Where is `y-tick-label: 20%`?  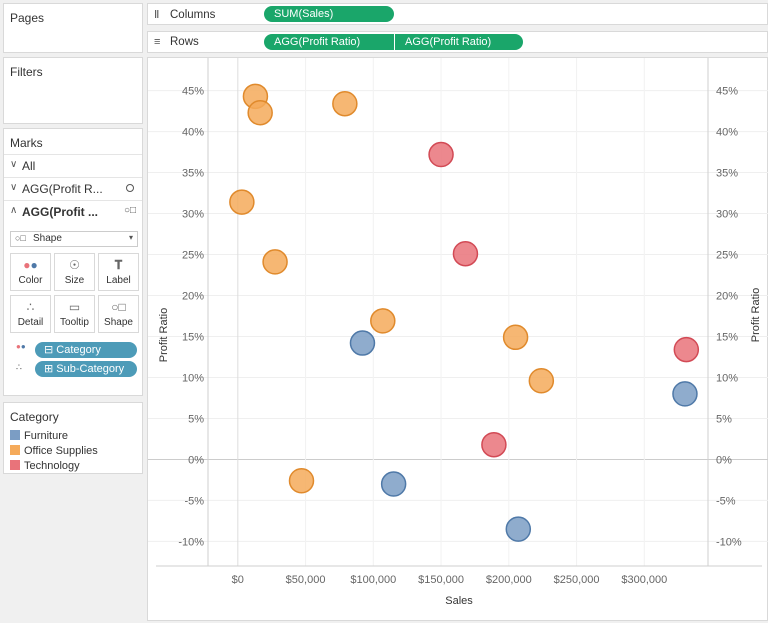
y-tick-label: 20% is located at coordinates (193, 297).